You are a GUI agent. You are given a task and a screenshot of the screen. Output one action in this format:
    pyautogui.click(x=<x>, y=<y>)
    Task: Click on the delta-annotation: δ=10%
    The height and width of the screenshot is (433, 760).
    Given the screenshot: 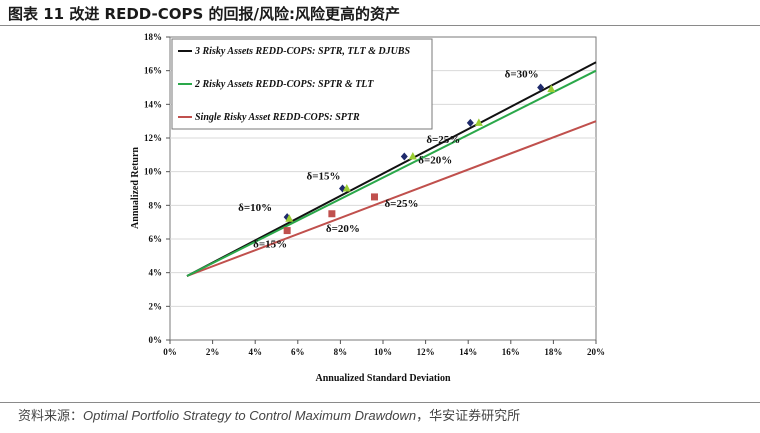 What is the action you would take?
    pyautogui.click(x=255, y=208)
    